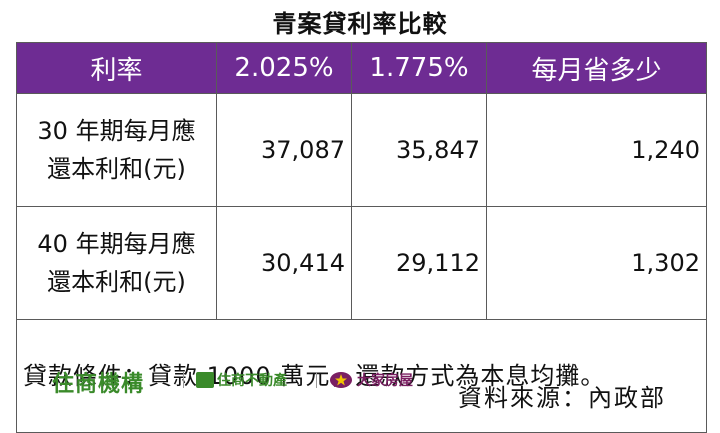 The width and height of the screenshot is (720, 433). I want to click on cell-value: 30,414, so click(284, 263).